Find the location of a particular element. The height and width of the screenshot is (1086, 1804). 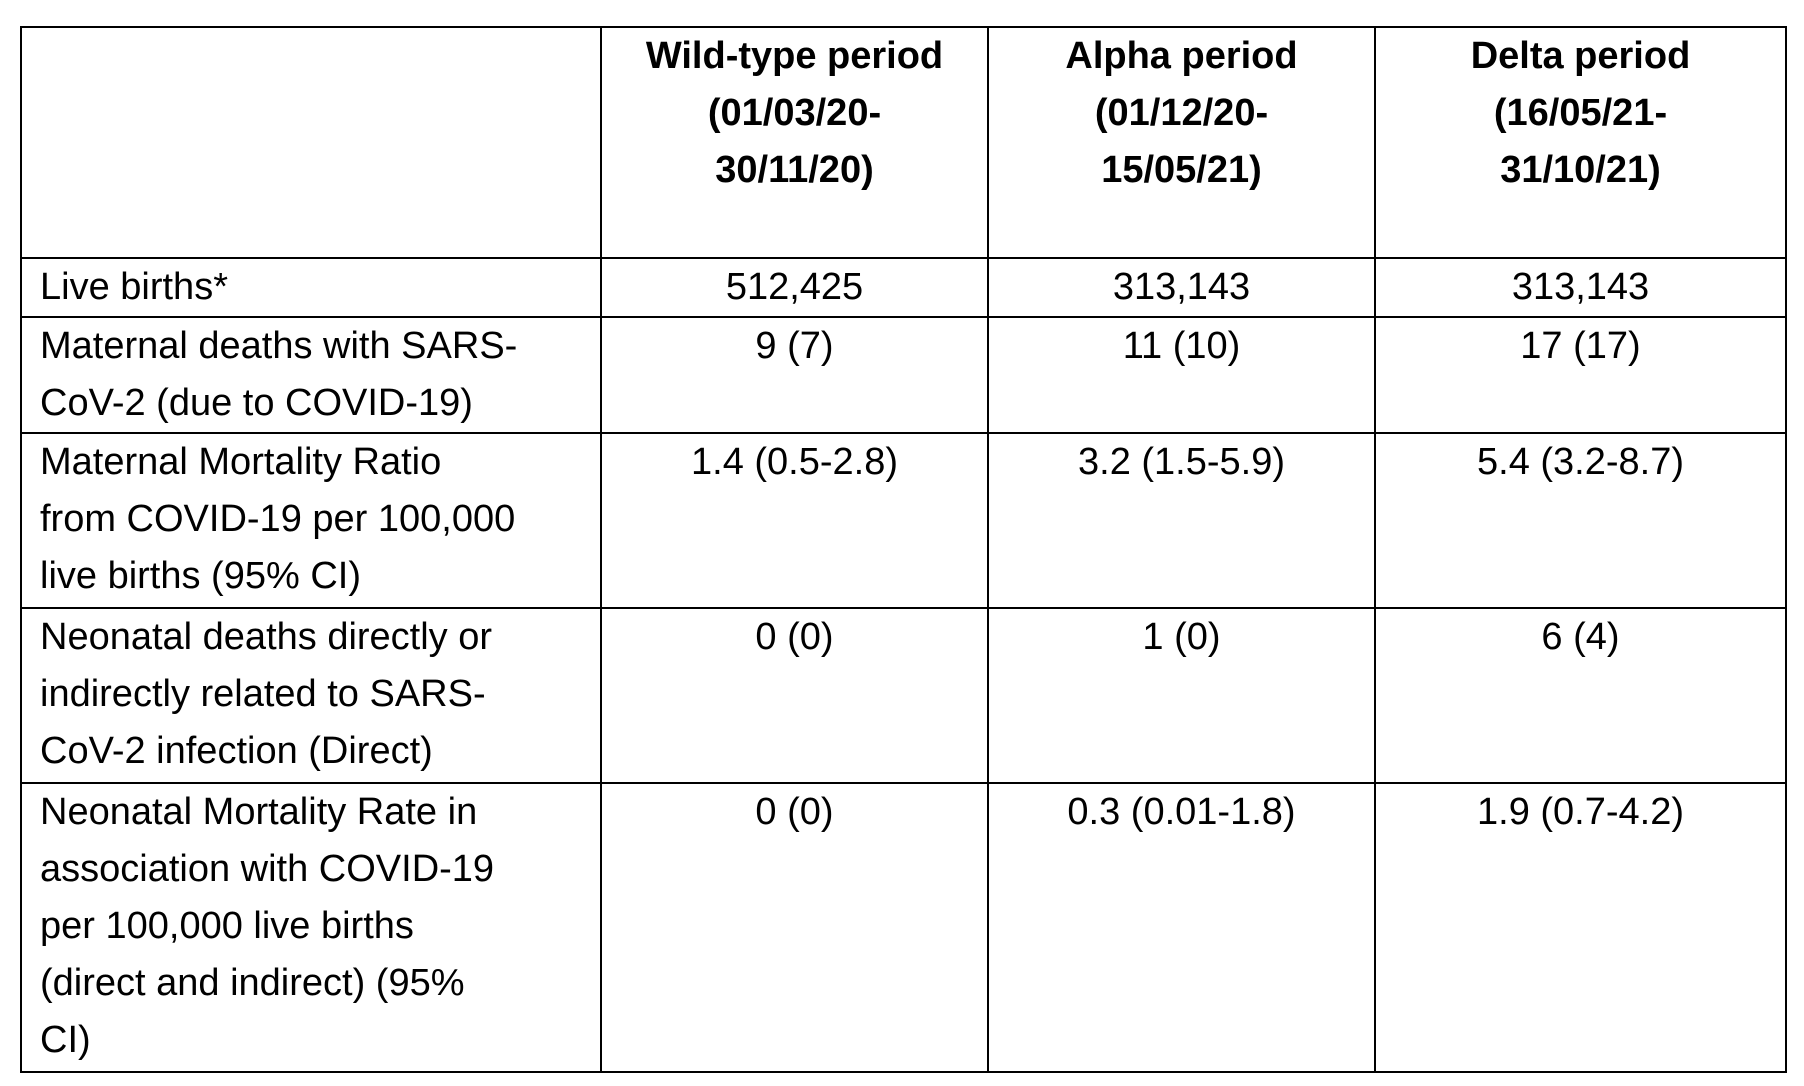

table-cell: 1 (0) is located at coordinates (1181, 695).